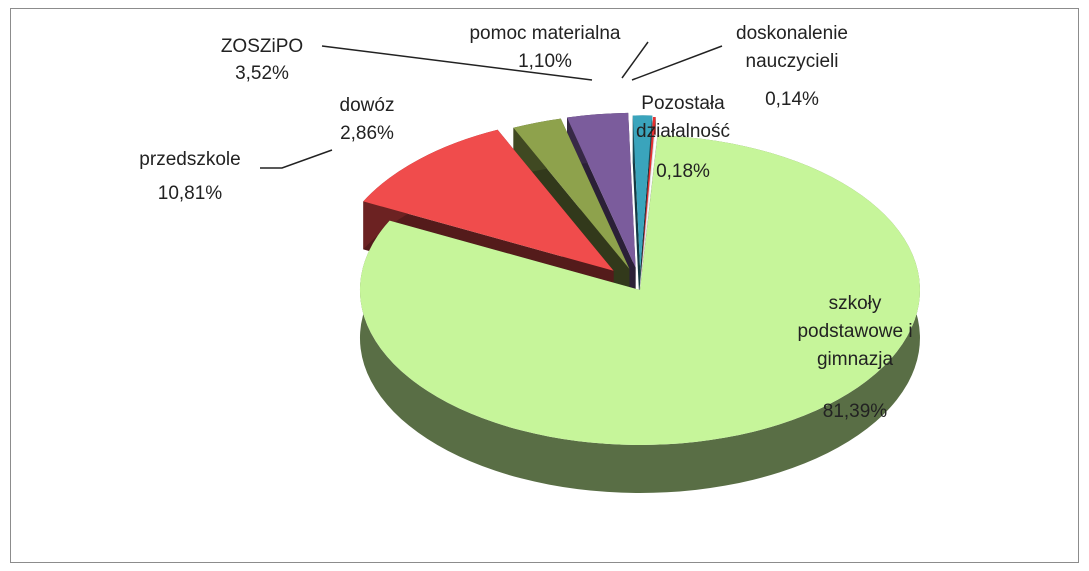 This screenshot has width=1089, height=571. I want to click on value-label: 1,10%, so click(545, 61).